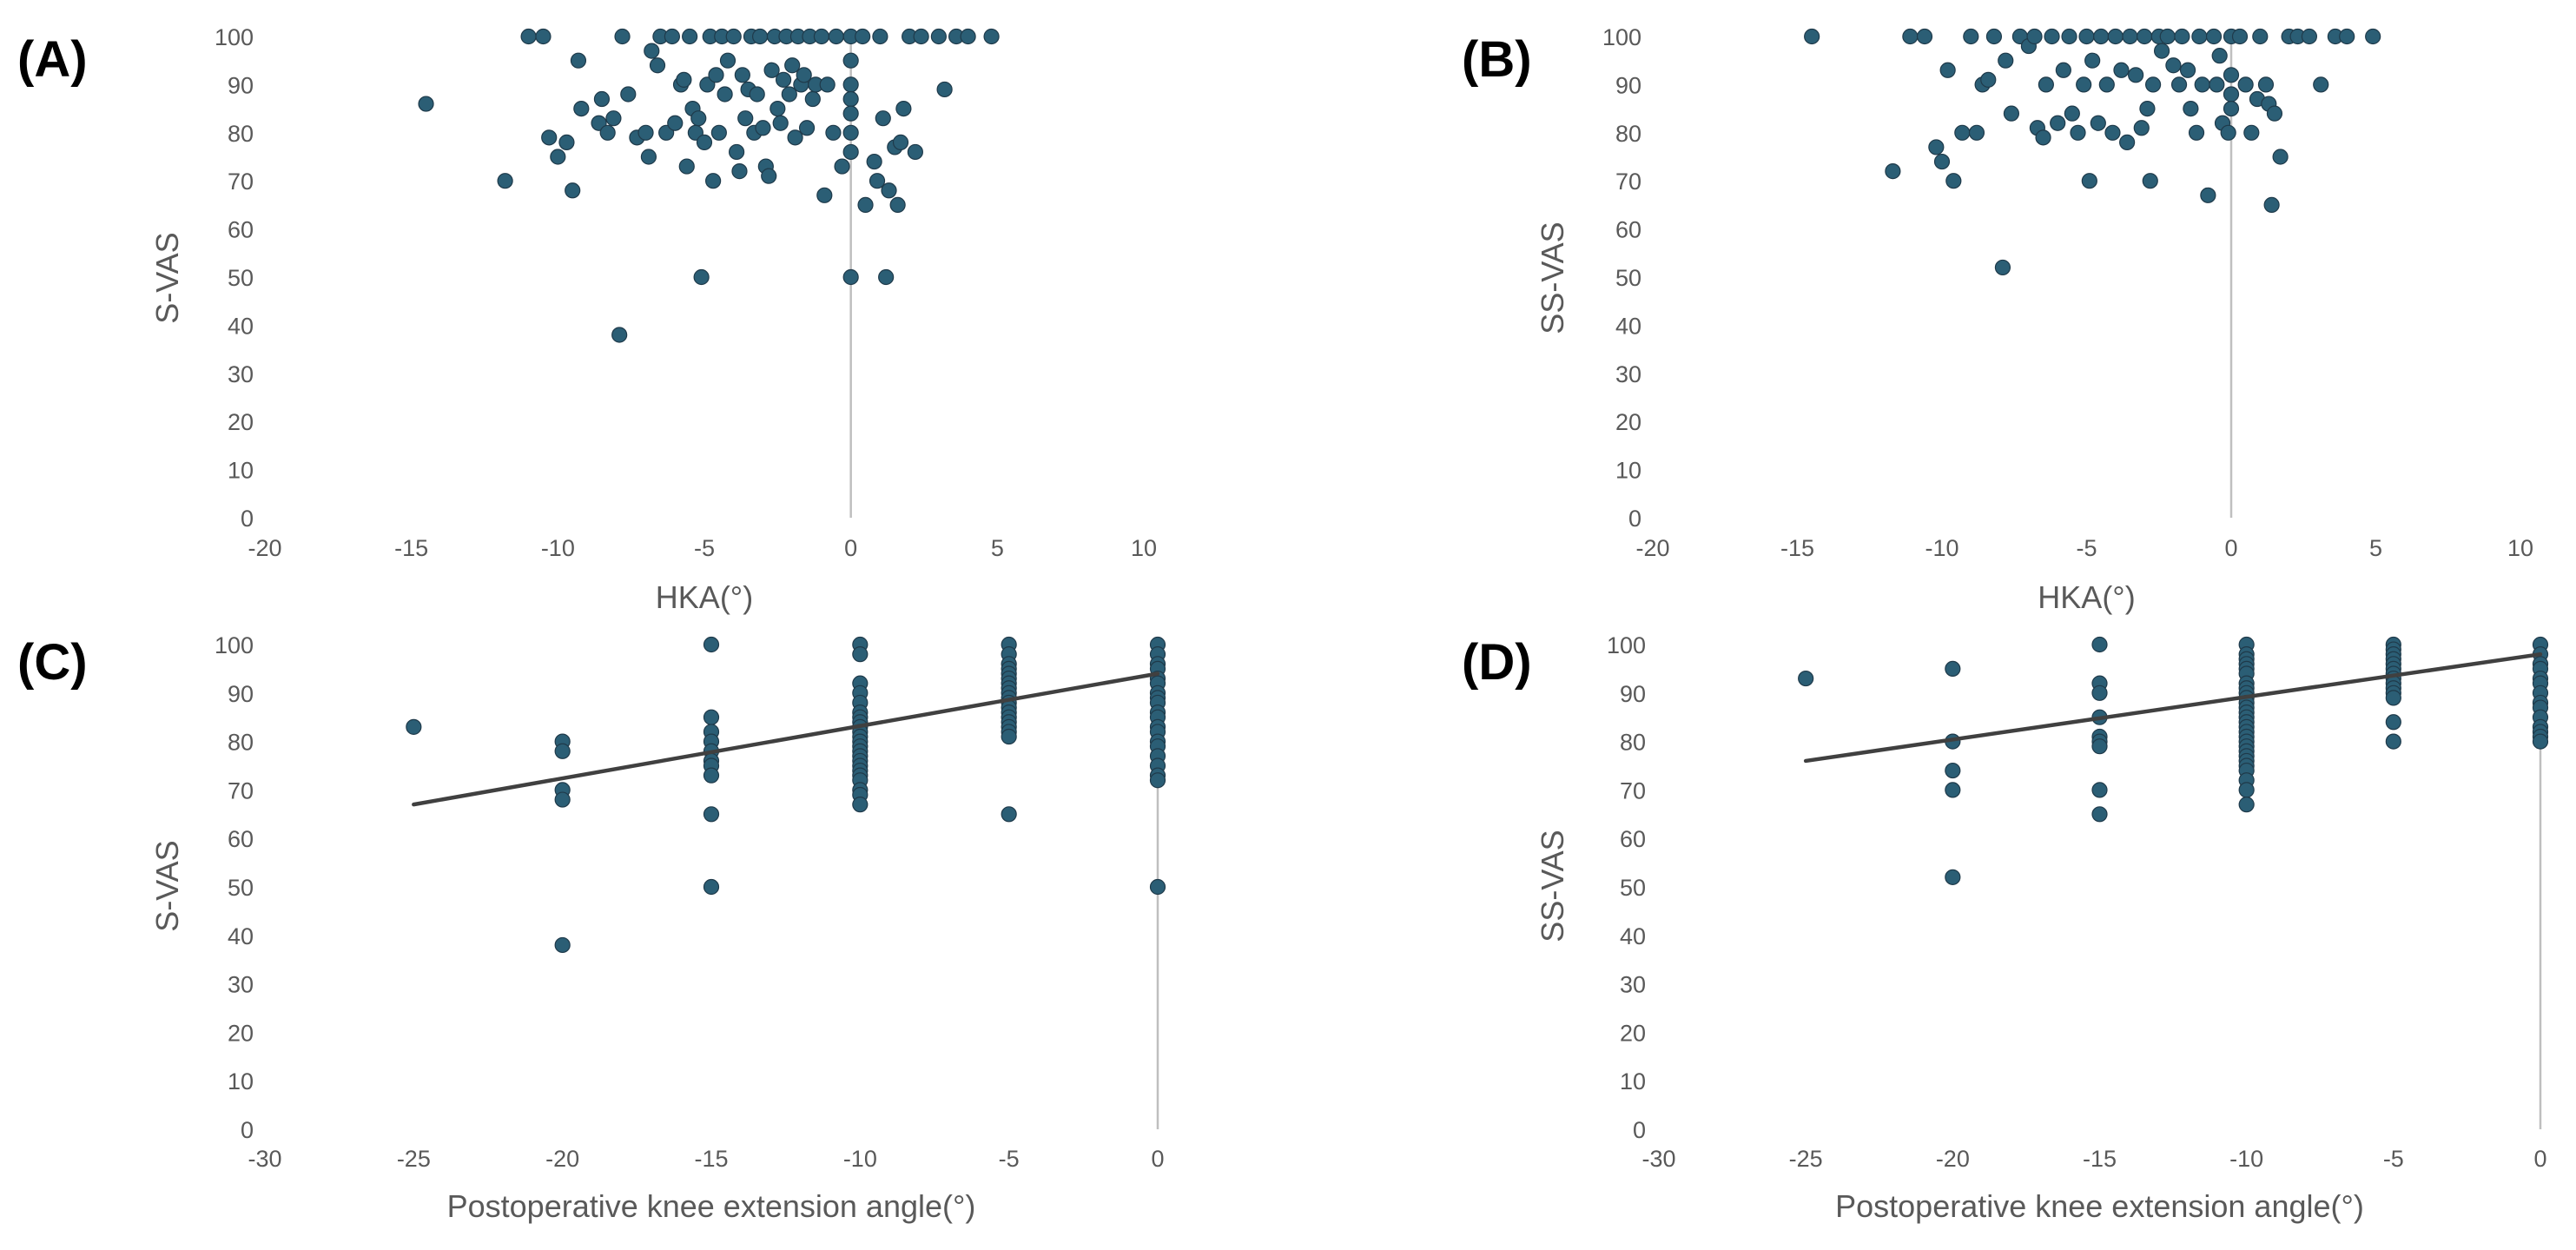 The image size is (2576, 1250). I want to click on y-axis-title: SS-VAS, so click(1552, 886).